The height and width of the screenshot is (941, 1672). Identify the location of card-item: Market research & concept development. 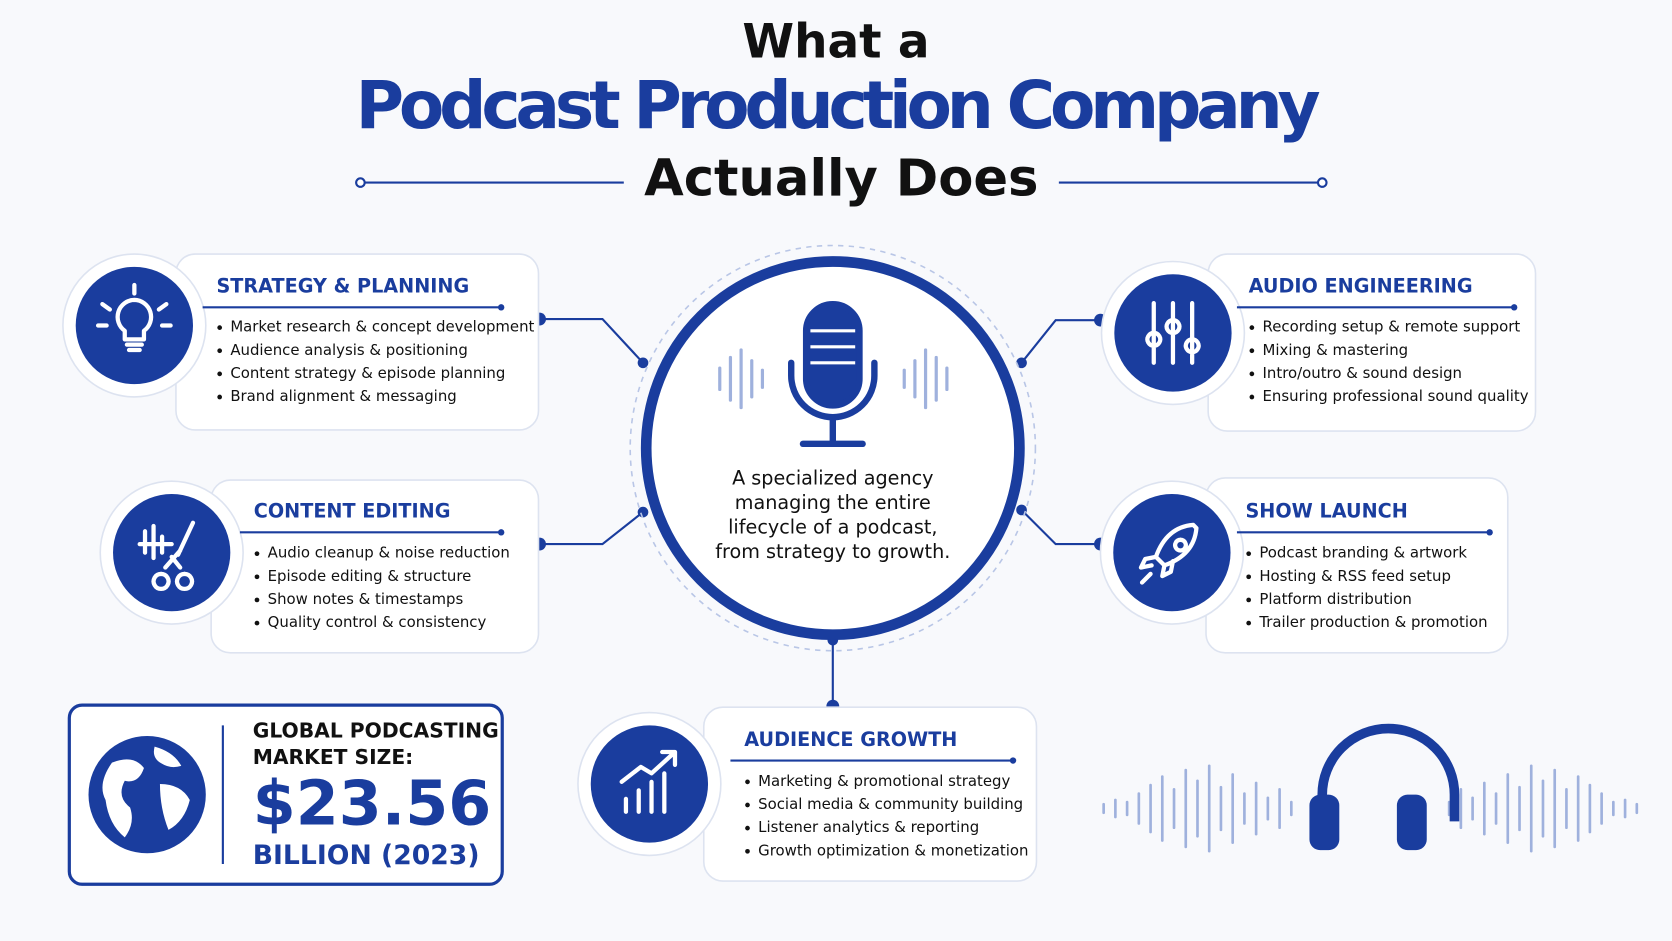
(382, 327).